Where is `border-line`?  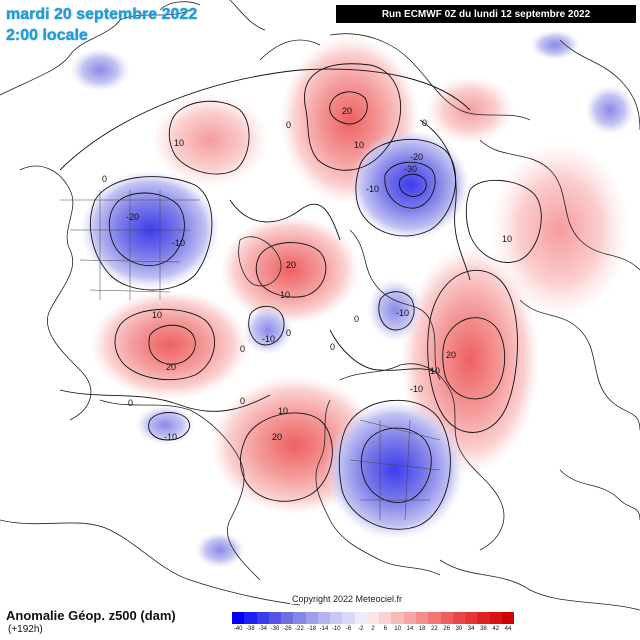
border-line is located at coordinates (130, 245).